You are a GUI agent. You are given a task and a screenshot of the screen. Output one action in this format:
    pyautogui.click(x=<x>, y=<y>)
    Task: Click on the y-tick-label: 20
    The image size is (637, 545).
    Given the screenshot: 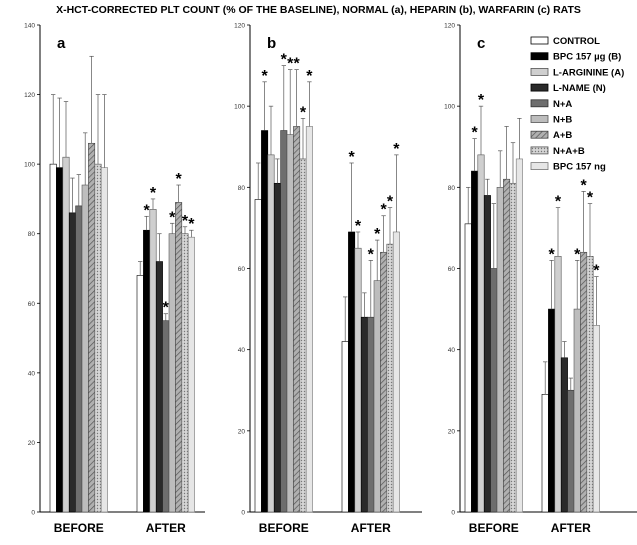 What is the action you would take?
    pyautogui.click(x=452, y=431)
    